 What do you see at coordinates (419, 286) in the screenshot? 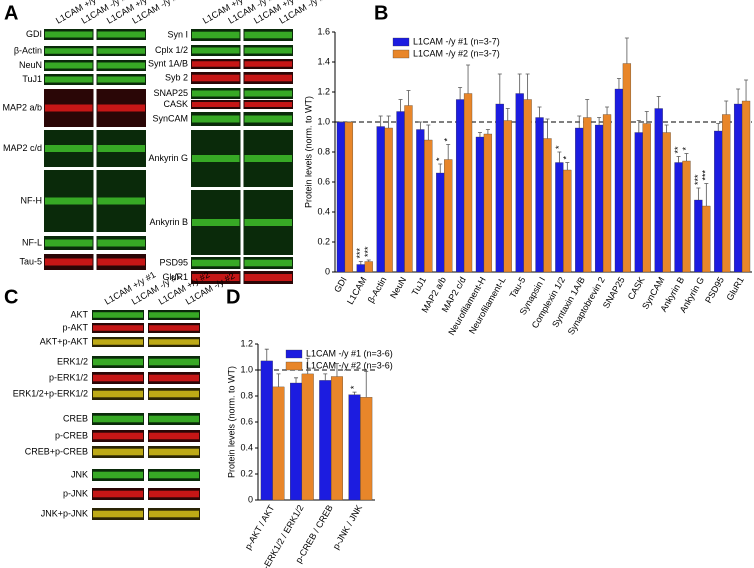
I see `x-tick-label: TuJ1` at bounding box center [419, 286].